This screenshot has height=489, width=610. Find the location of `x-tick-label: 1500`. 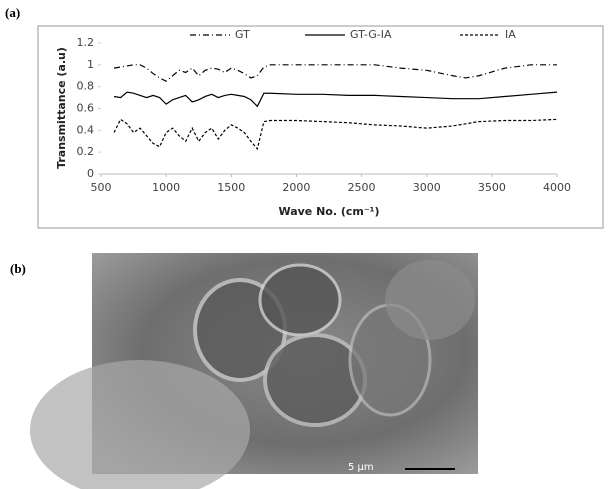

x-tick-label: 1500 is located at coordinates (231, 187).